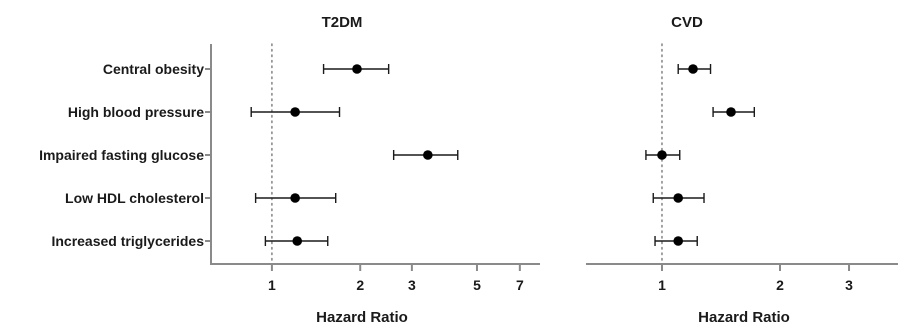  What do you see at coordinates (121, 155) in the screenshot?
I see `category-label: Impaired fasting glucose` at bounding box center [121, 155].